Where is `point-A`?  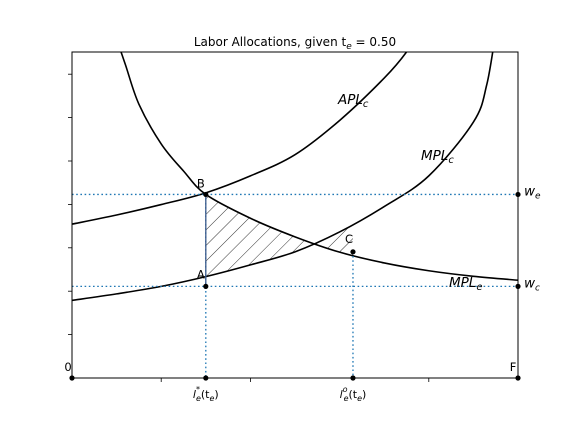
point-A is located at coordinates (206, 286).